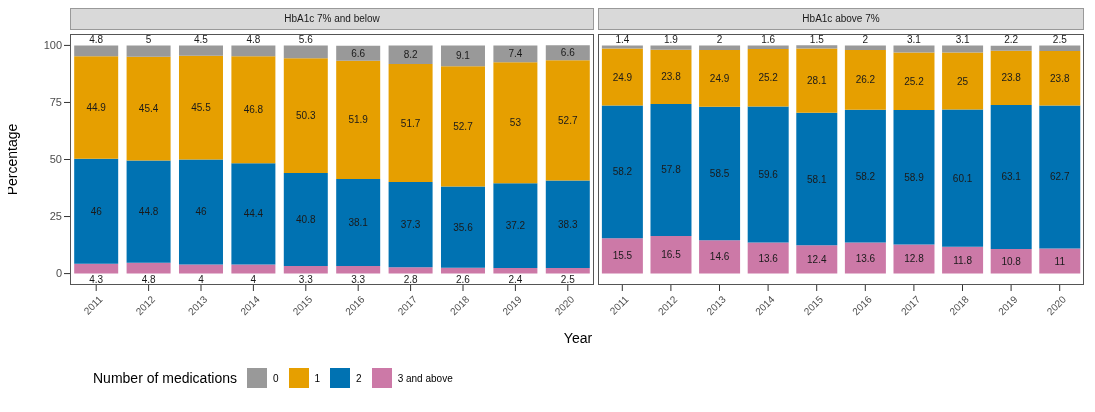 This screenshot has height=412, width=1095. I want to click on y-tick-label: 50, so click(55, 159).